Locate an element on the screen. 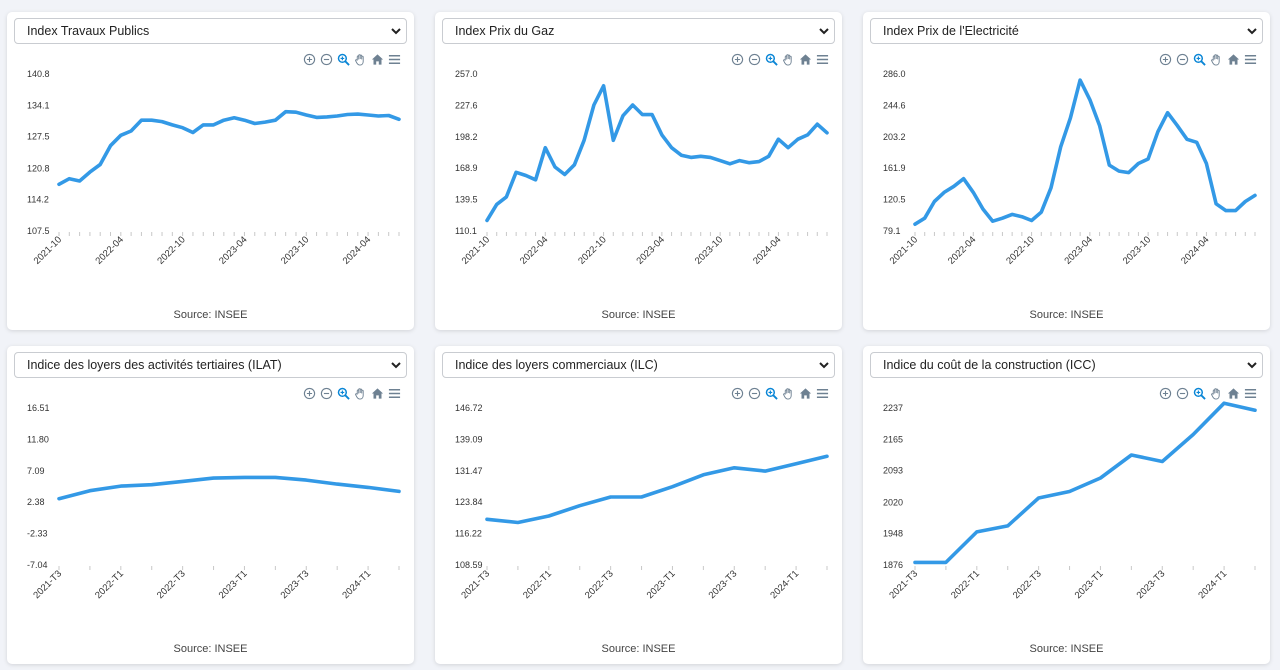  index-selector: Indice des loyers commerciaux (ILC) is located at coordinates (638, 365).